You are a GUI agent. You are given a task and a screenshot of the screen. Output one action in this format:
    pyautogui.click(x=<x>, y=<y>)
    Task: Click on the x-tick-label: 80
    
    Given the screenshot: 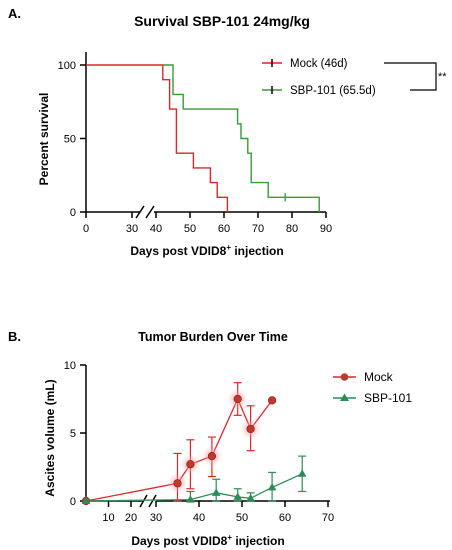 What is the action you would take?
    pyautogui.click(x=292, y=229)
    